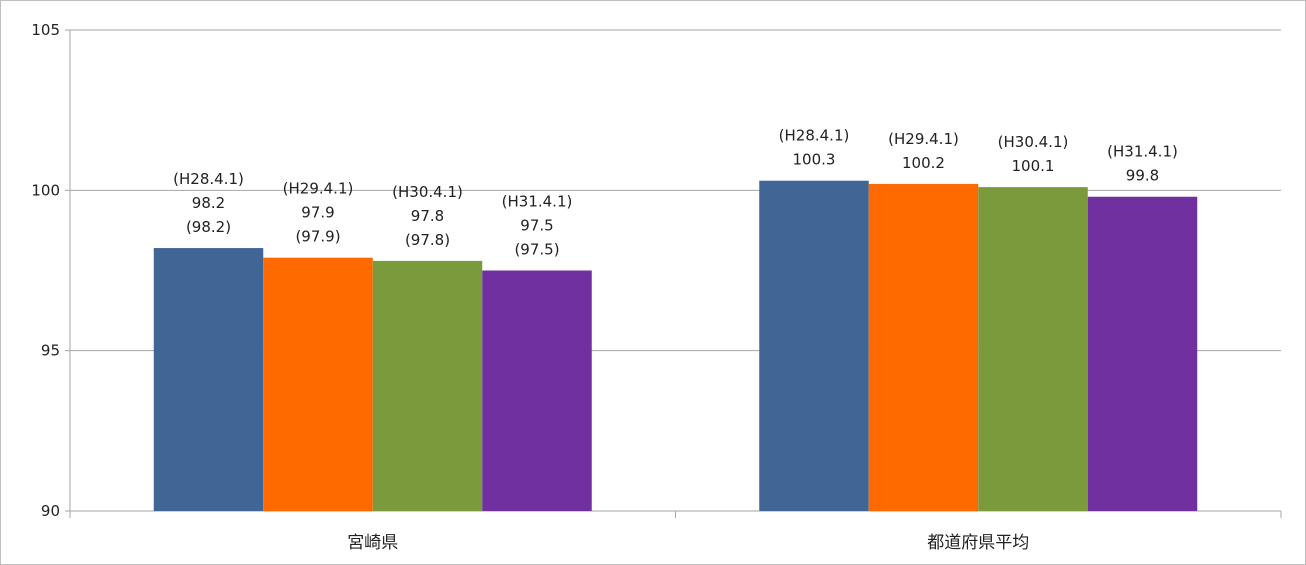 The height and width of the screenshot is (565, 1306). I want to click on data-label: 97.5, so click(536, 226).